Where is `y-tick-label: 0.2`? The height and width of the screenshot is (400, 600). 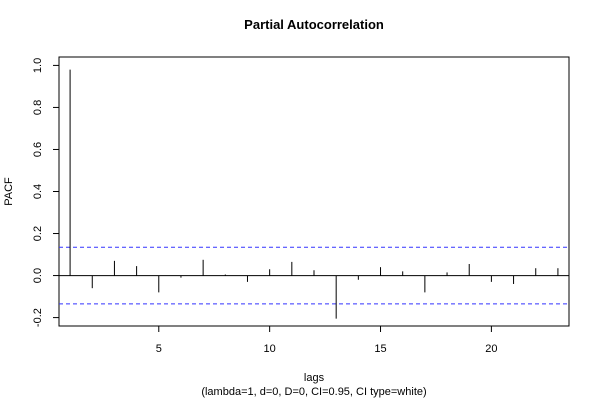 y-tick-label: 0.2 is located at coordinates (38, 233).